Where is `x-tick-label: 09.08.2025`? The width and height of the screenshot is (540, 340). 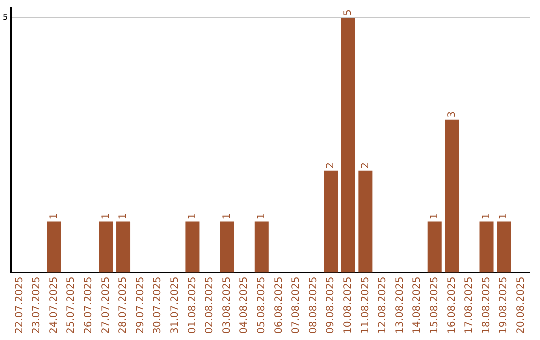 x-tick-label: 09.08.2025 is located at coordinates (331, 305).